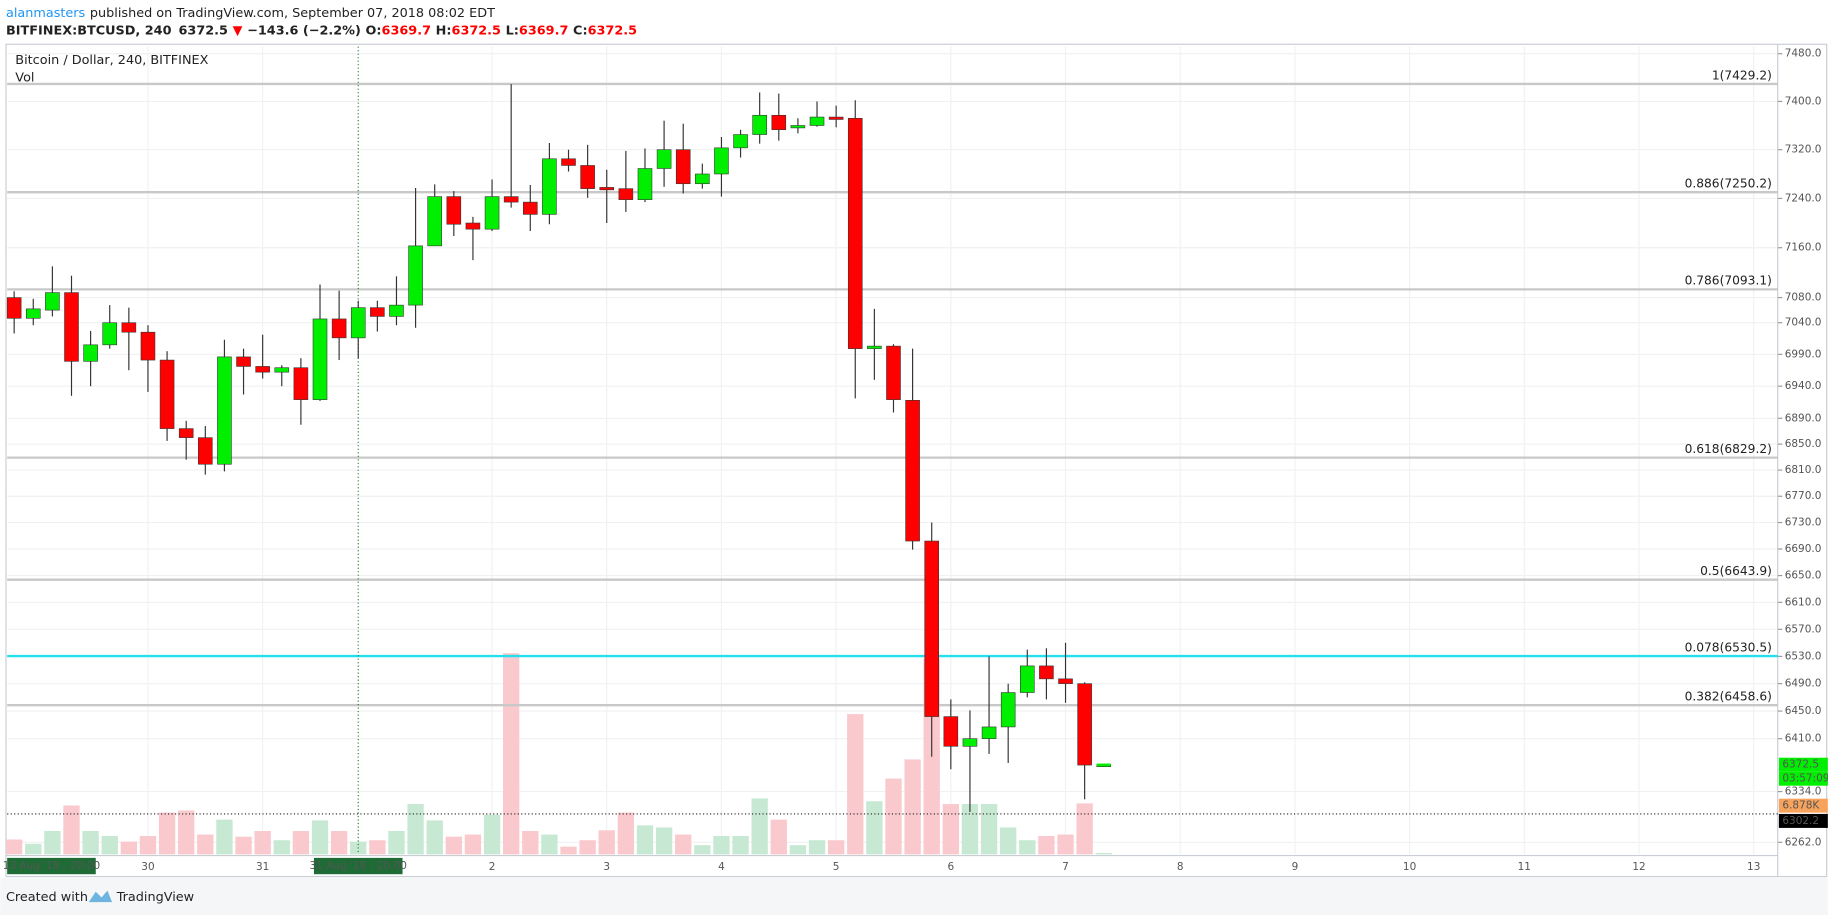  Describe the element at coordinates (1803, 444) in the screenshot. I see `y-tick-label: 6850.0` at that location.